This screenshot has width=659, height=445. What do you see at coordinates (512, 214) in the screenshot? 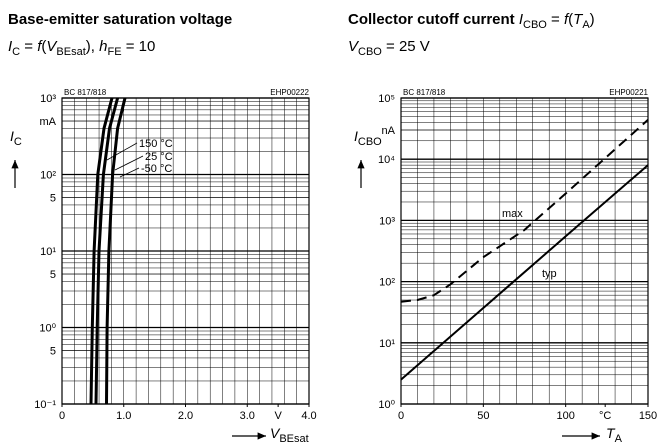
I see `series-label: max` at bounding box center [512, 214].